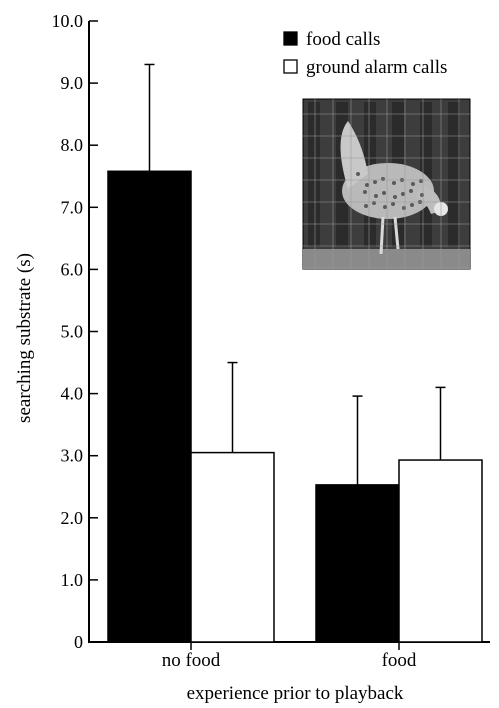  What do you see at coordinates (72, 456) in the screenshot?
I see `y-tick-label: 3.0` at bounding box center [72, 456].